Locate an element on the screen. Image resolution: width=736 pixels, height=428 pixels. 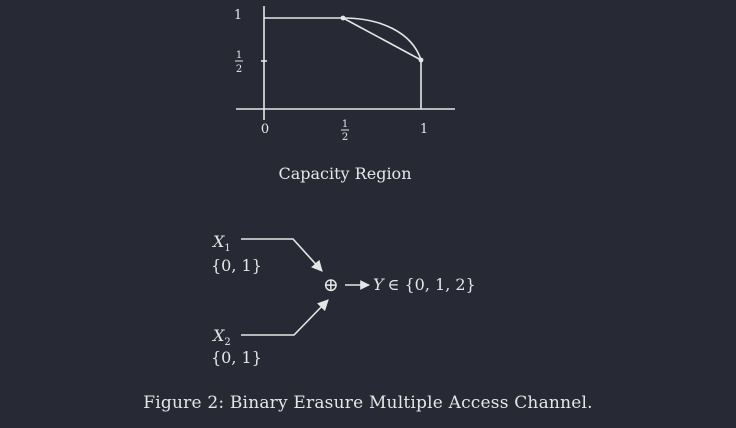
input-x1-arrow is located at coordinates (282, 255).